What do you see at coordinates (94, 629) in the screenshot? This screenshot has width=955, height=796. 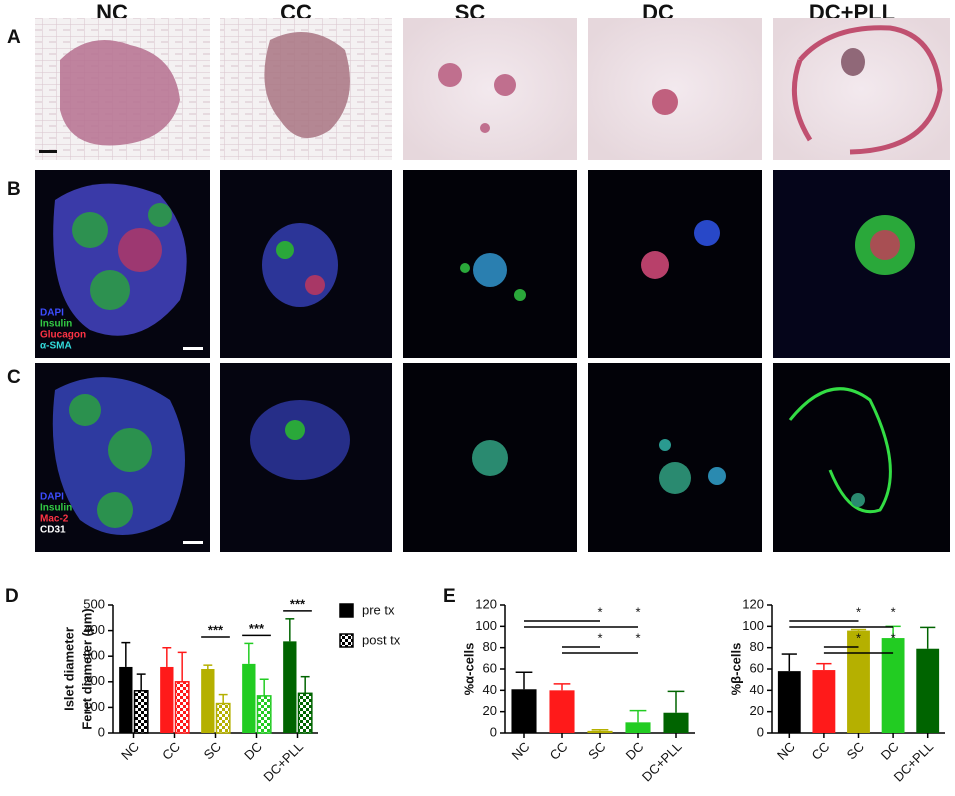 I see `y-tick-label: 400` at bounding box center [94, 629].